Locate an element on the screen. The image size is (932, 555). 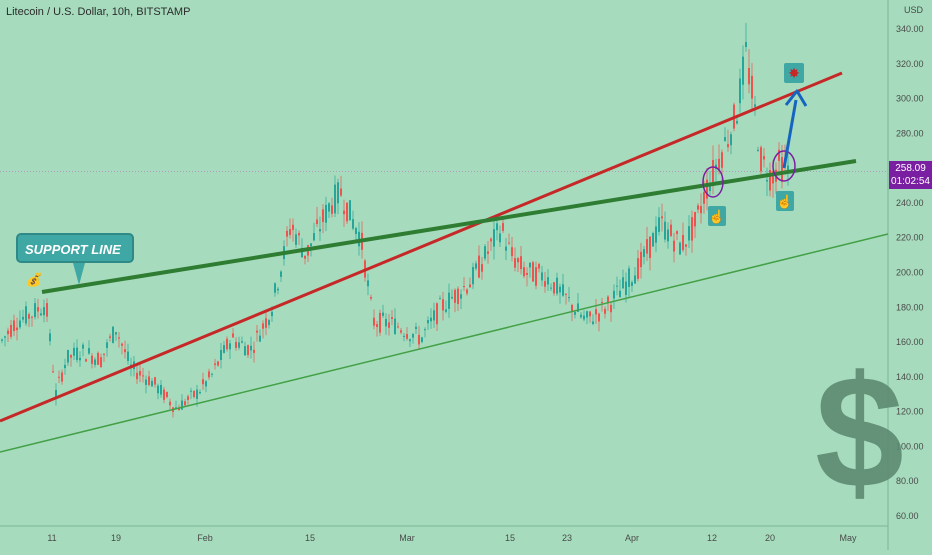
y-tick-label: 220.00 is located at coordinates (910, 238).